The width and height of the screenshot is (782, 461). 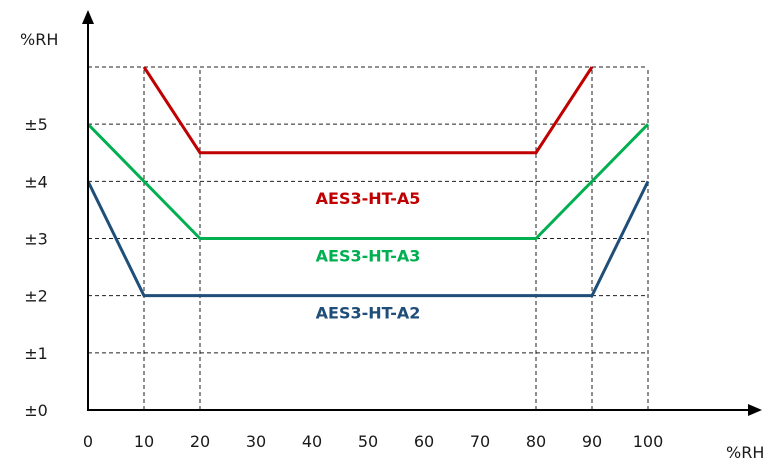 What do you see at coordinates (39, 39) in the screenshot?
I see `y-axis-label: %RH` at bounding box center [39, 39].